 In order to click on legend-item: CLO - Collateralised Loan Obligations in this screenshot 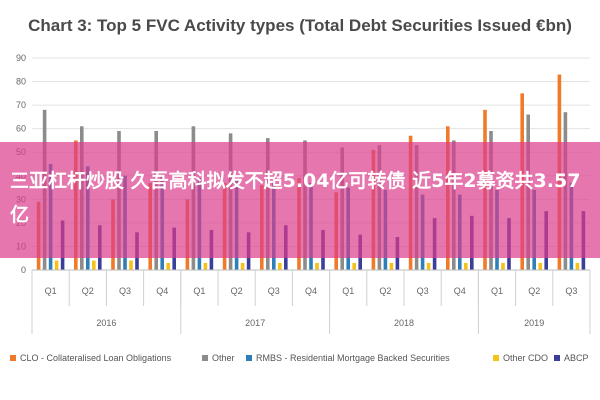, I will do `click(90, 358)`.